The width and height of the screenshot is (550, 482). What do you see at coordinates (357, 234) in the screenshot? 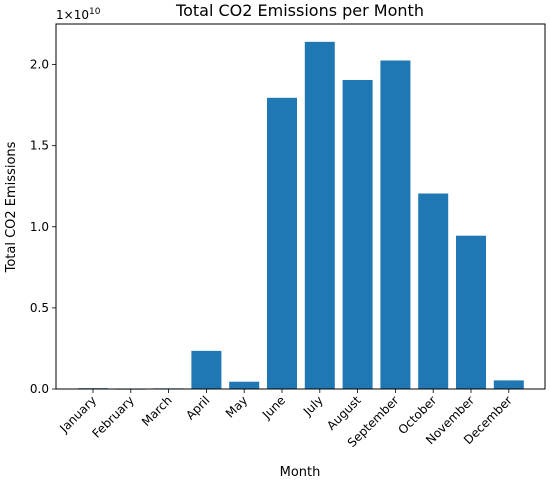
I see `bar-august` at bounding box center [357, 234].